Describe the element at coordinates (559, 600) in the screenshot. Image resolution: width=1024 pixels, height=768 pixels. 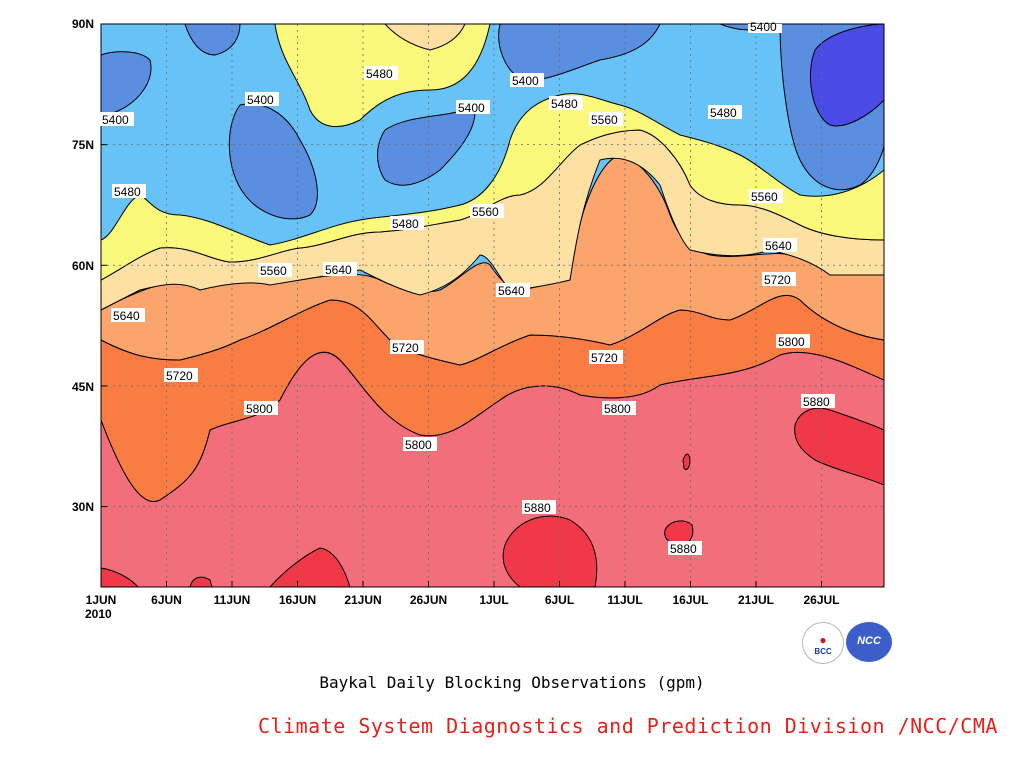
I see `x-tick-label: 6JUL` at that location.